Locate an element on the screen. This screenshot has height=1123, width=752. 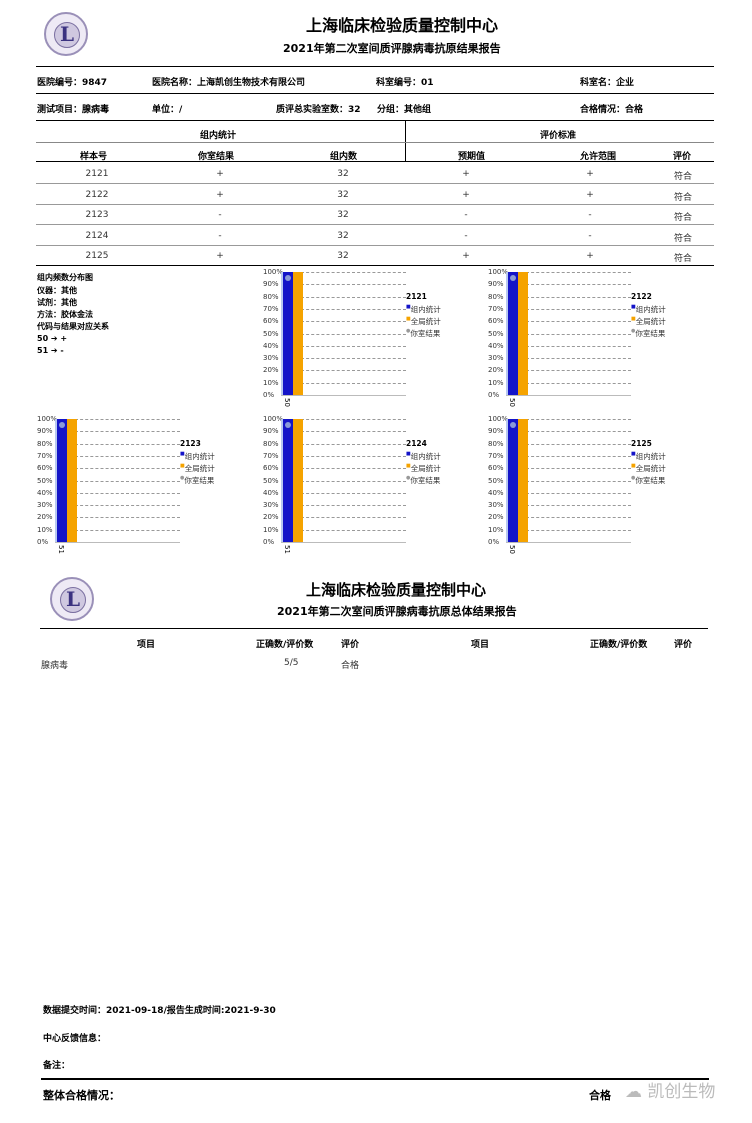
unit: 单位：/ is located at coordinates (167, 110).